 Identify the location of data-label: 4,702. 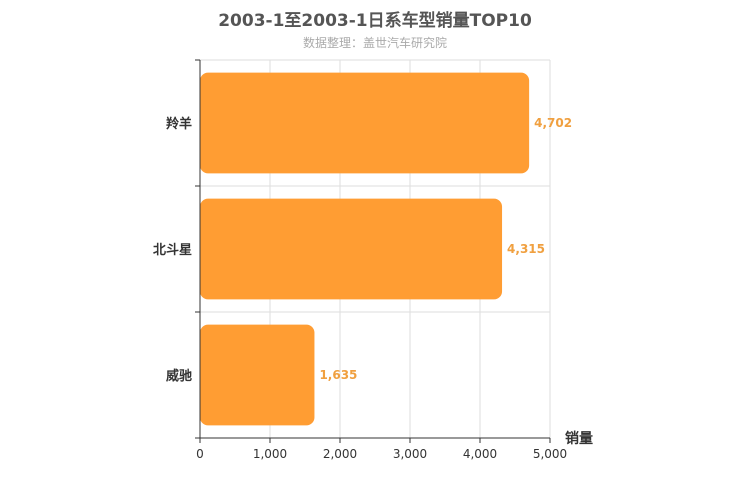
(553, 123).